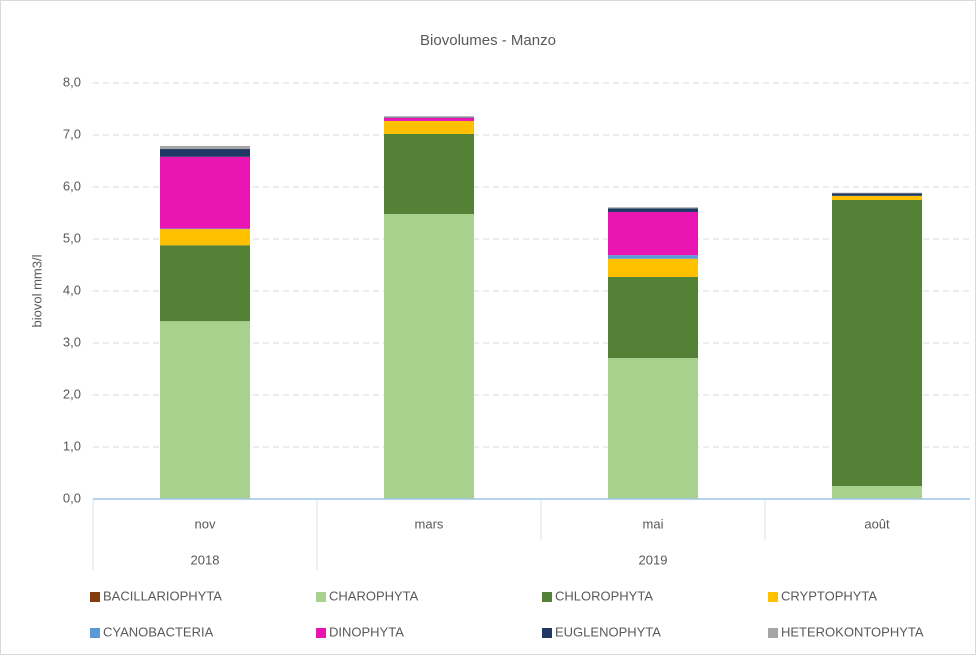 This screenshot has height=660, width=976. I want to click on y-tick-label: 7,0, so click(72, 133).